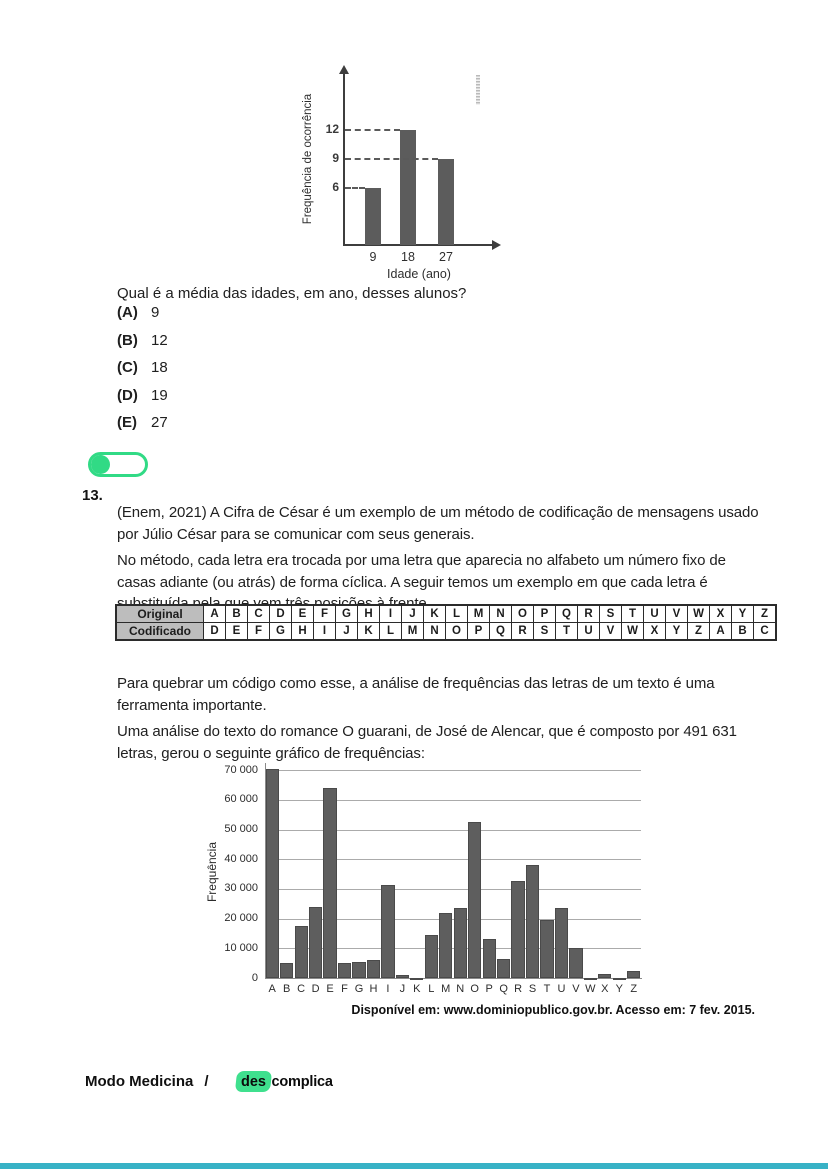 Image resolution: width=828 pixels, height=1169 pixels. Describe the element at coordinates (368, 631) in the screenshot. I see `cipher-cell: K` at that location.